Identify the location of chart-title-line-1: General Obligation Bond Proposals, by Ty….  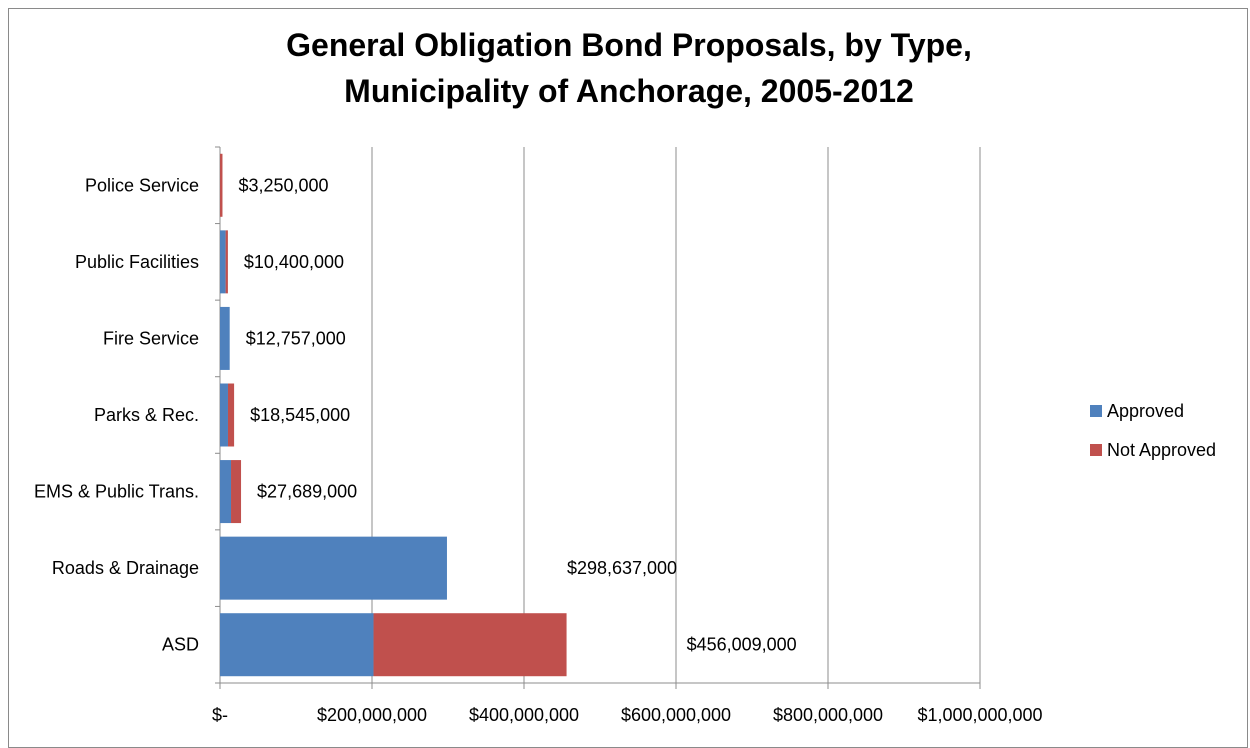
(629, 45).